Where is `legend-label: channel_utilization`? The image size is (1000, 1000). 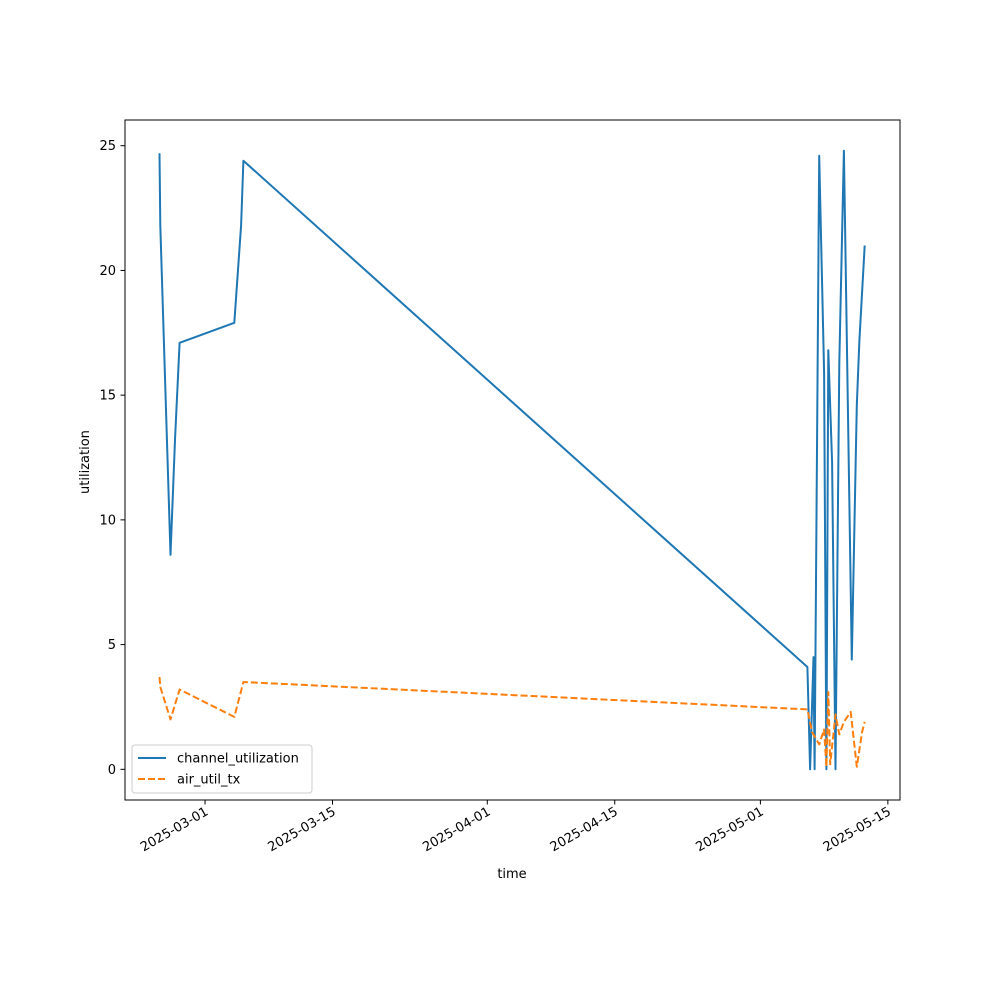 legend-label: channel_utilization is located at coordinates (238, 759).